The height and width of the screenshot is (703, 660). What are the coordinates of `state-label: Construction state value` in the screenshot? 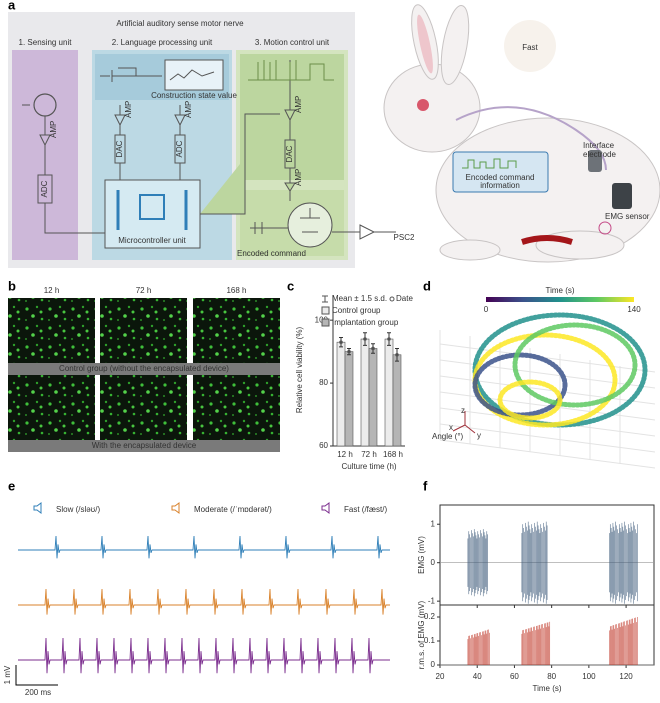 It's located at (194, 95).